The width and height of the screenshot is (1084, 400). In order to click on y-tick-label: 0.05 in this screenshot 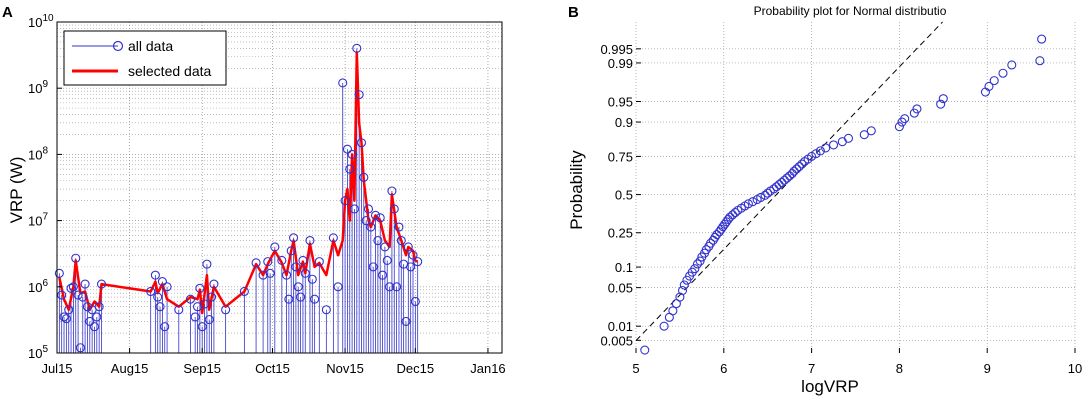, I will do `click(620, 288)`.